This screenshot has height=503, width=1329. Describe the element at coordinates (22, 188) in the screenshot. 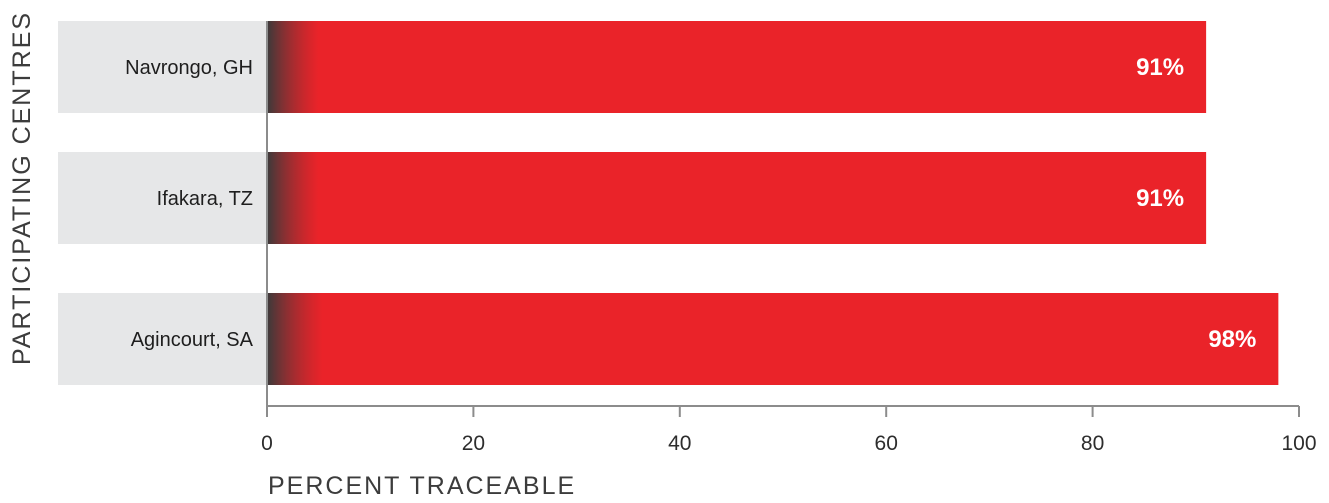

I see `y-axis-title: PARTICIPATING CENTRES` at that location.